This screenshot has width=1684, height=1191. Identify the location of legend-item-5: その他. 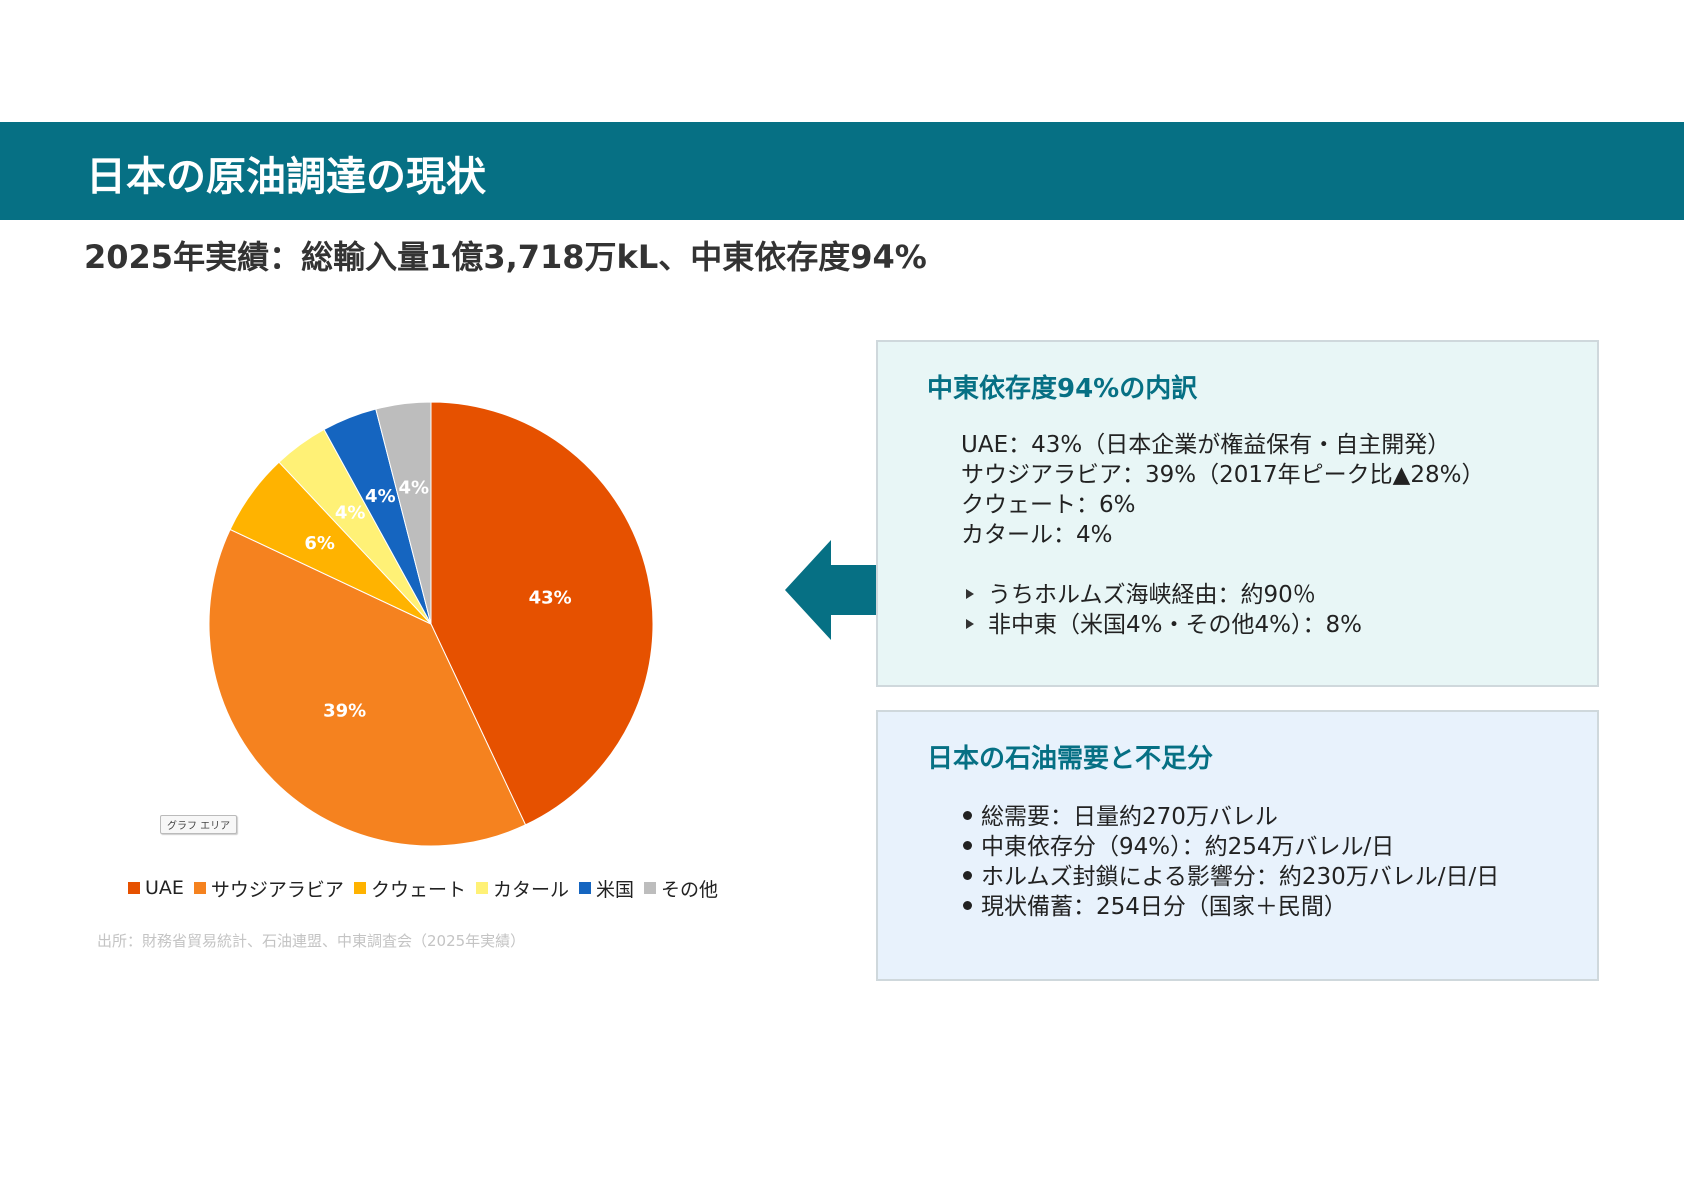
(680, 888).